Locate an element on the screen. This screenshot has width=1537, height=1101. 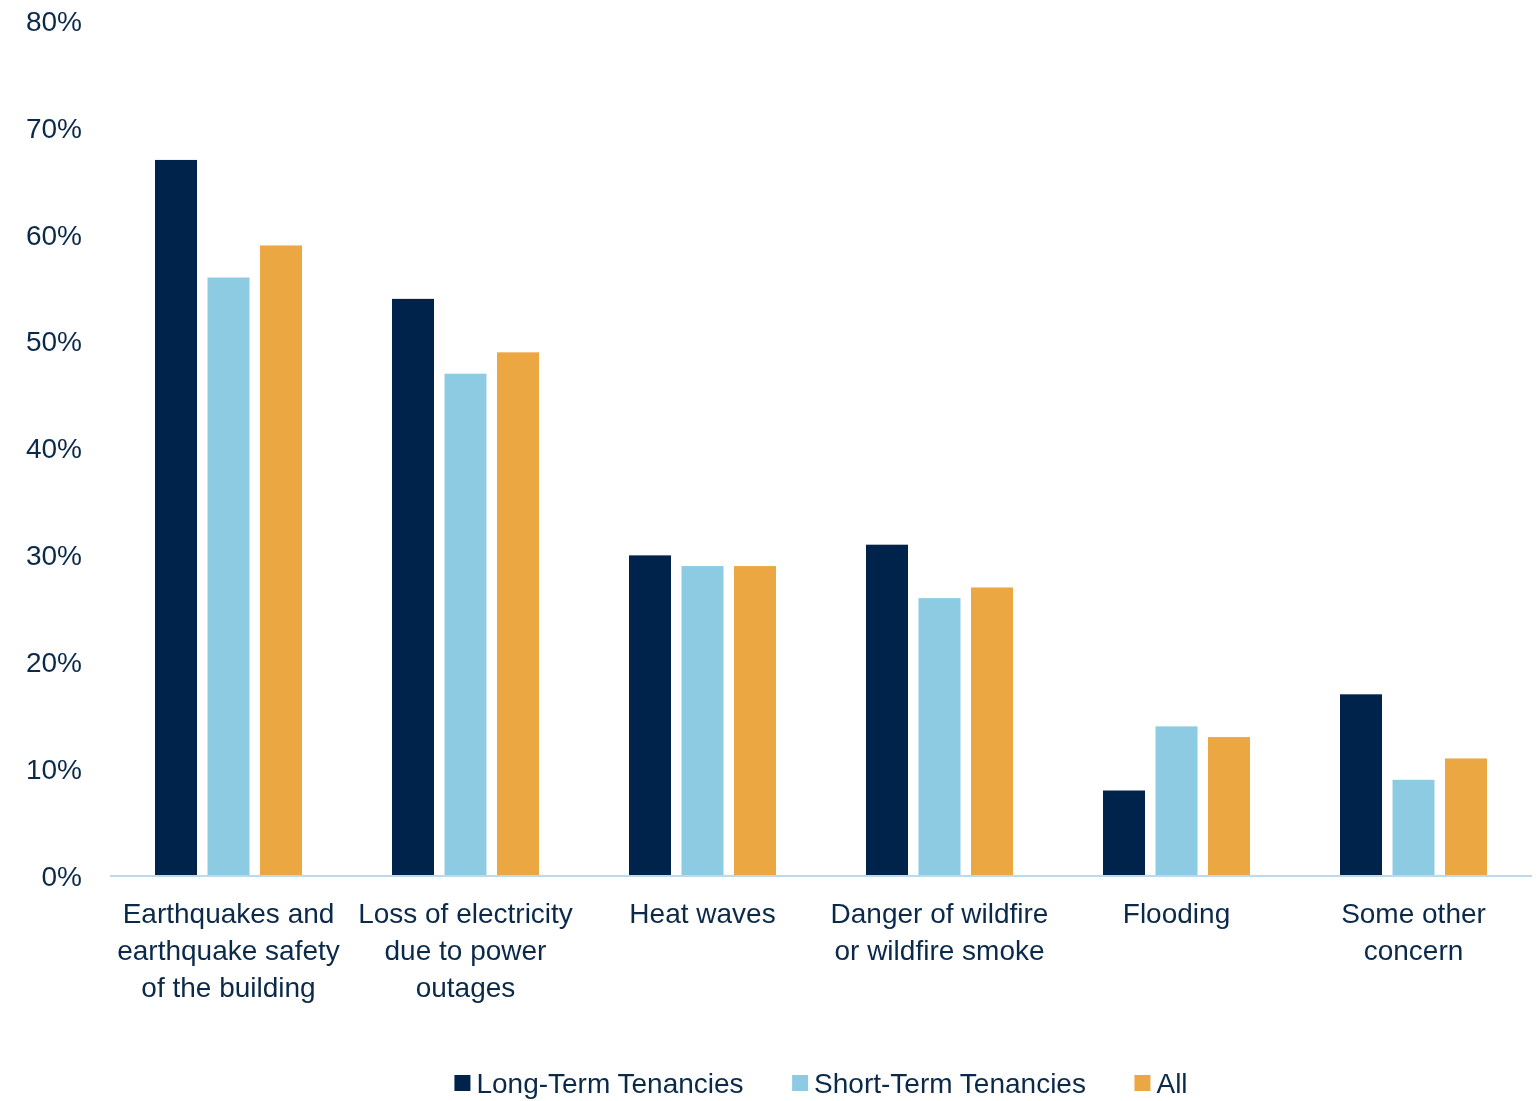
x-tick-label: Flooding is located at coordinates (1176, 913).